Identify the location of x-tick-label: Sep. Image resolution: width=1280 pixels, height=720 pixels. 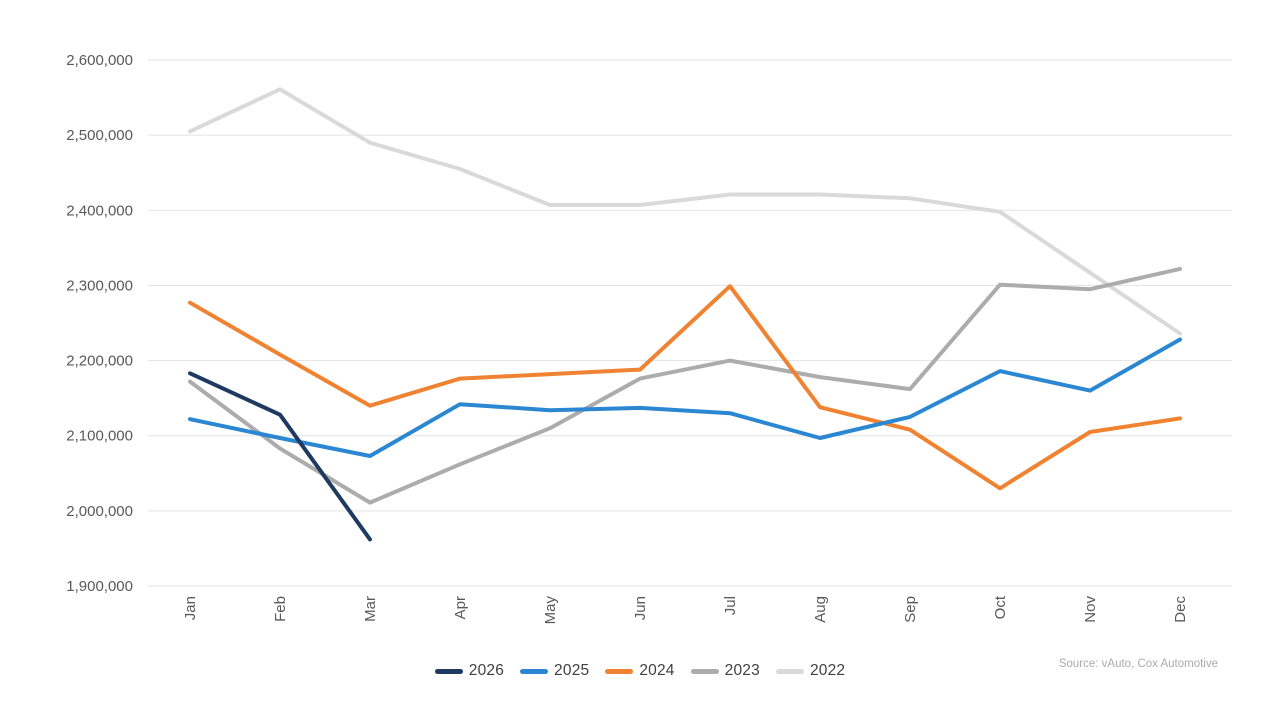
(910, 609).